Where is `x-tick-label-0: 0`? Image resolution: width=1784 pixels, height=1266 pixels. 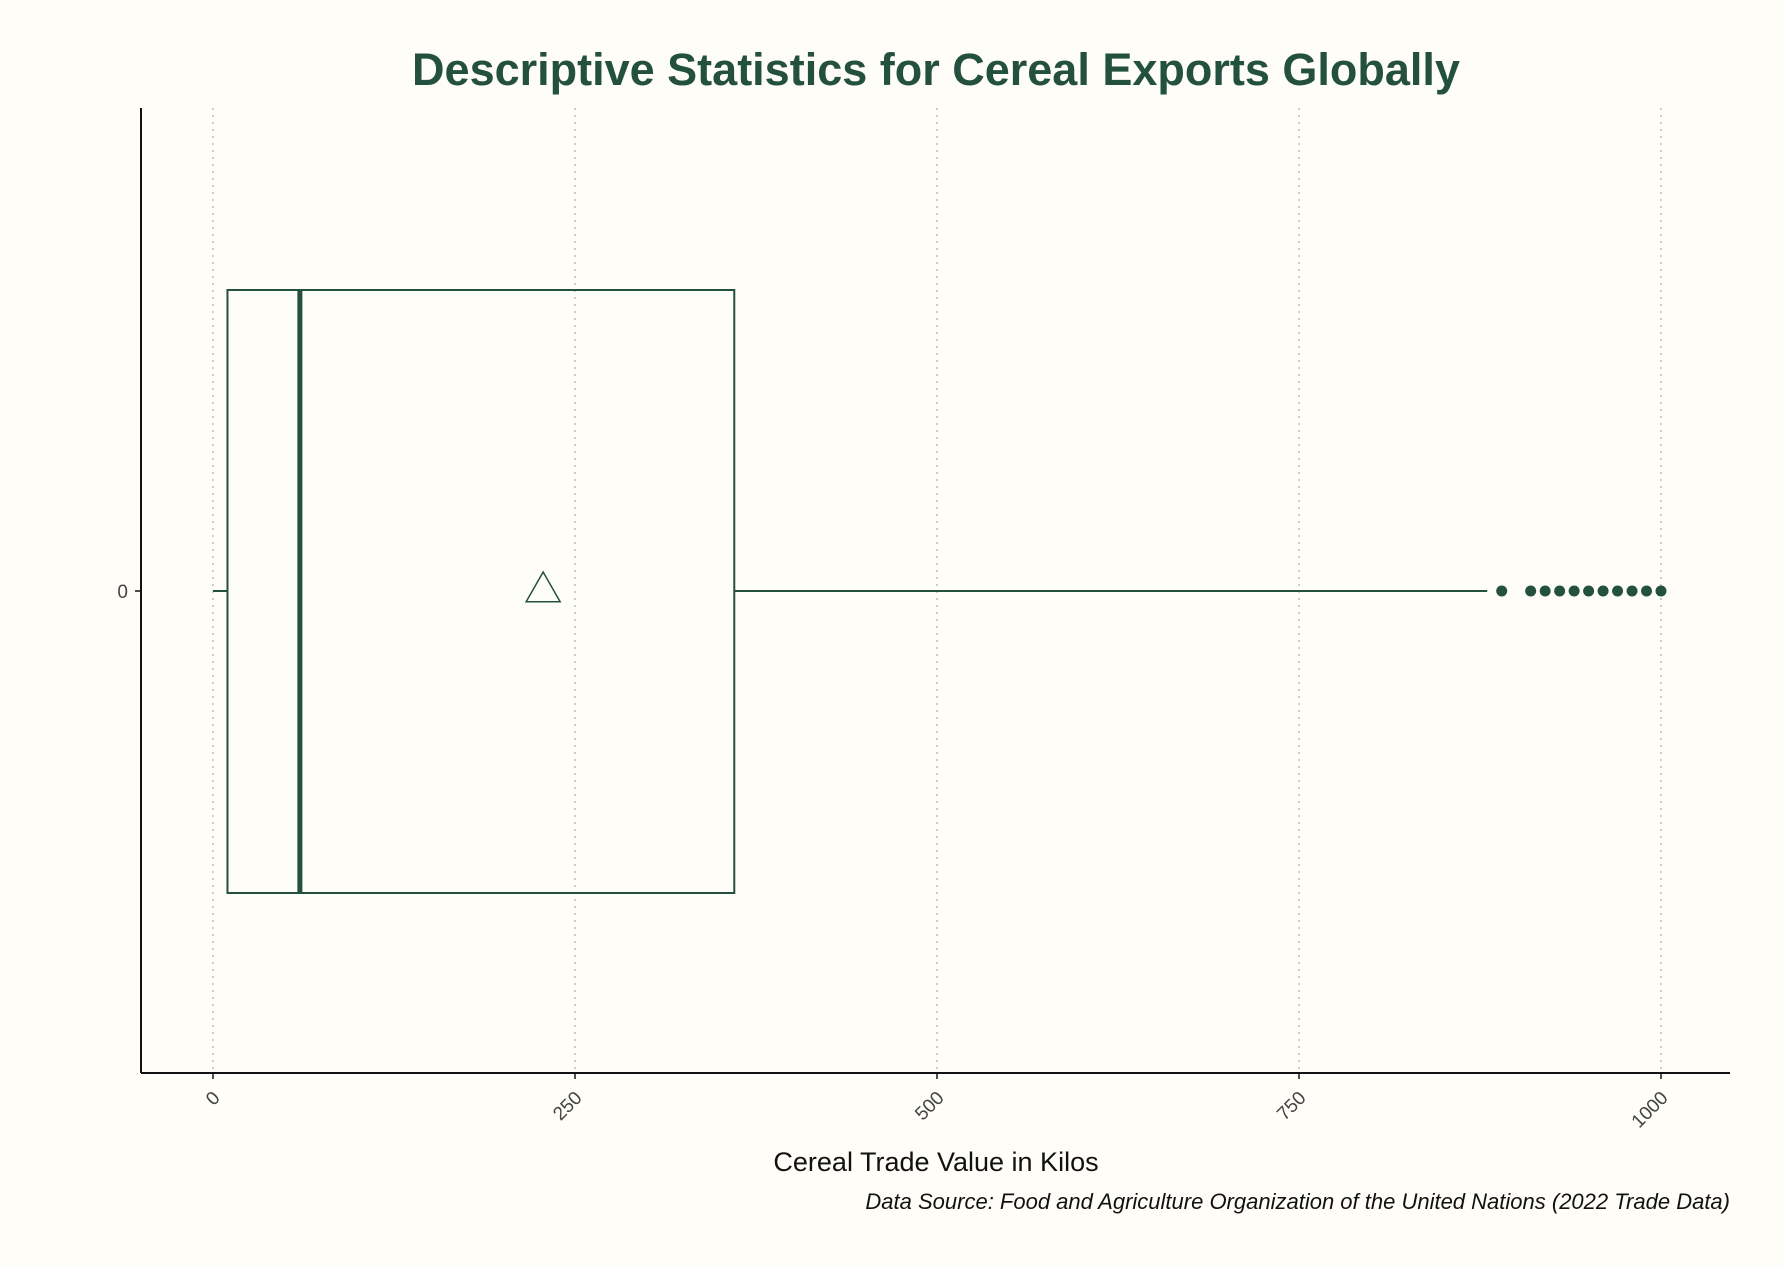 x-tick-label-0: 0 is located at coordinates (213, 1099).